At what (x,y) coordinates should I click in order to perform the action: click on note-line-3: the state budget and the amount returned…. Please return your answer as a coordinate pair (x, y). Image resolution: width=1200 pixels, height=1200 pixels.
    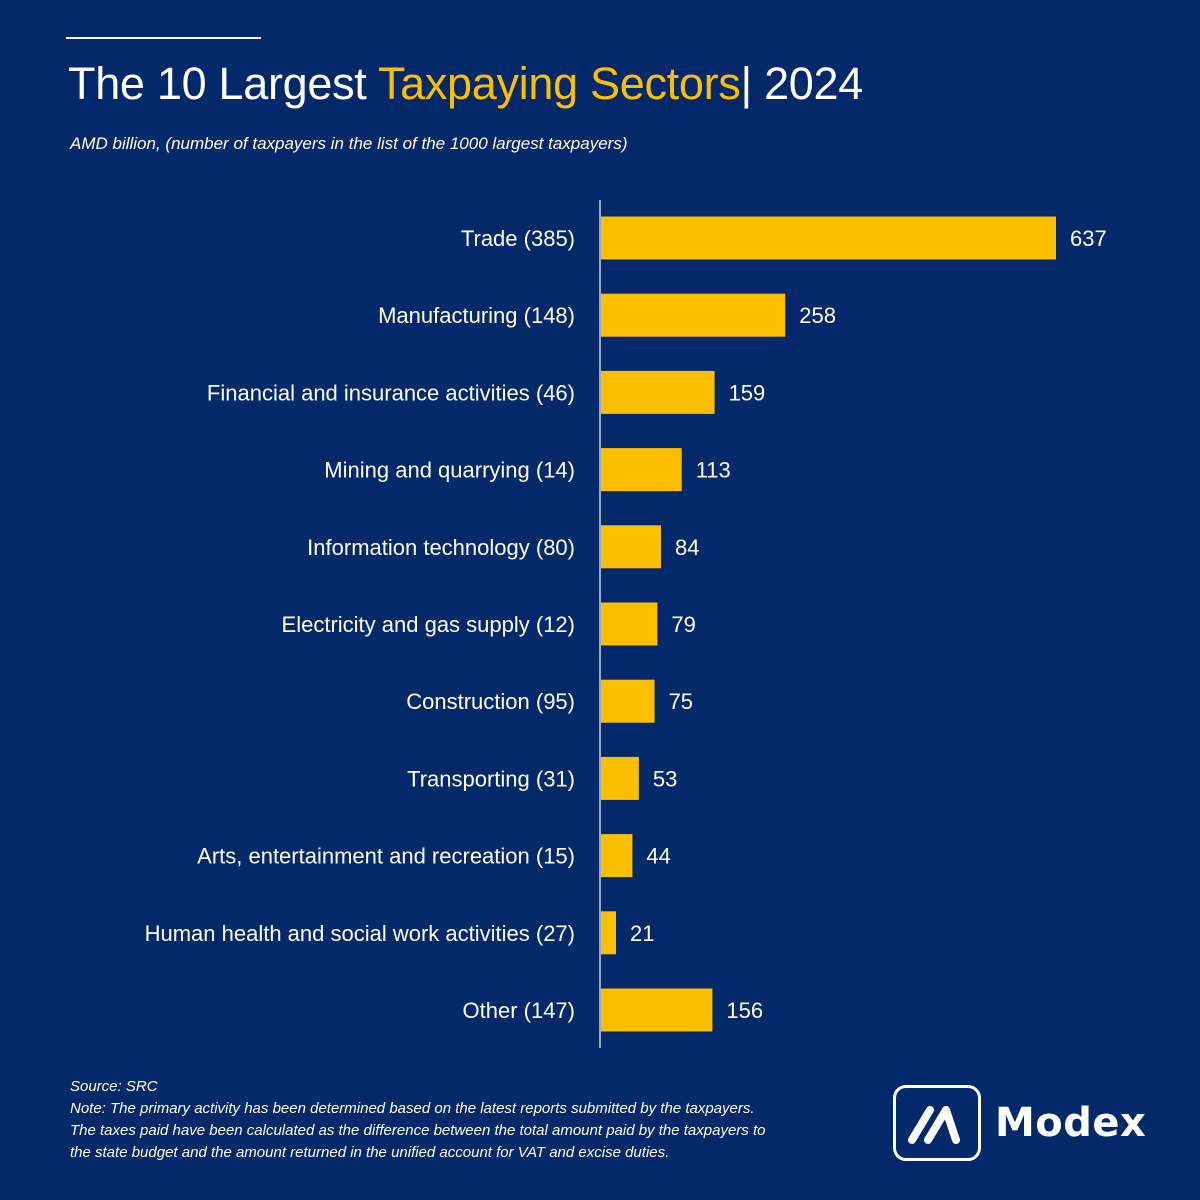
    Looking at the image, I should click on (370, 1152).